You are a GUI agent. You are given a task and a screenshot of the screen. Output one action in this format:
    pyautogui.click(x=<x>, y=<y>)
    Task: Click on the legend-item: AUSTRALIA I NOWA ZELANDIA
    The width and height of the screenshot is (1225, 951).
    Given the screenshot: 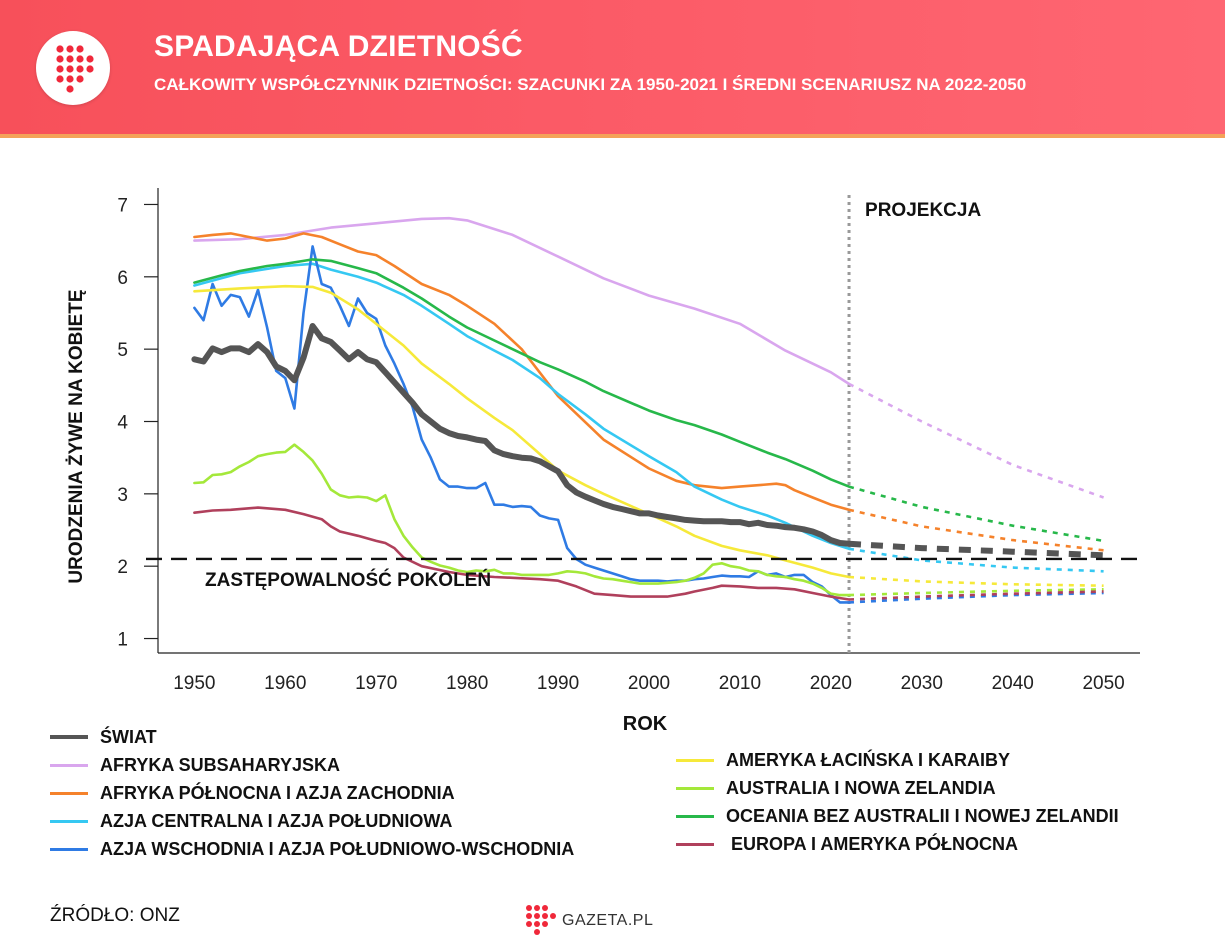 What is the action you would take?
    pyautogui.click(x=836, y=788)
    